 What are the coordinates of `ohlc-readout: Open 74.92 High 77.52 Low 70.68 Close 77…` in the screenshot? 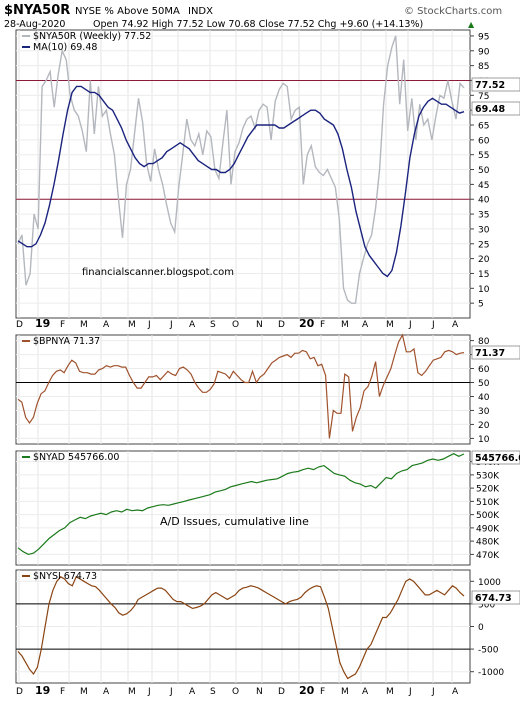 It's located at (258, 24).